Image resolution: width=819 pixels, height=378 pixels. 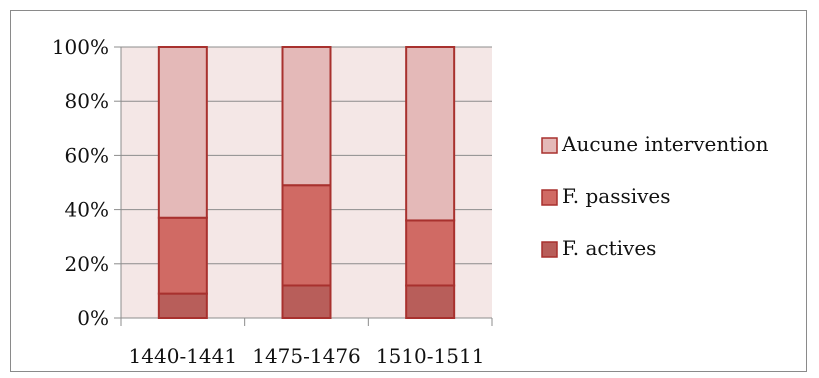 I want to click on legend-label: F. actives, so click(x=609, y=248).